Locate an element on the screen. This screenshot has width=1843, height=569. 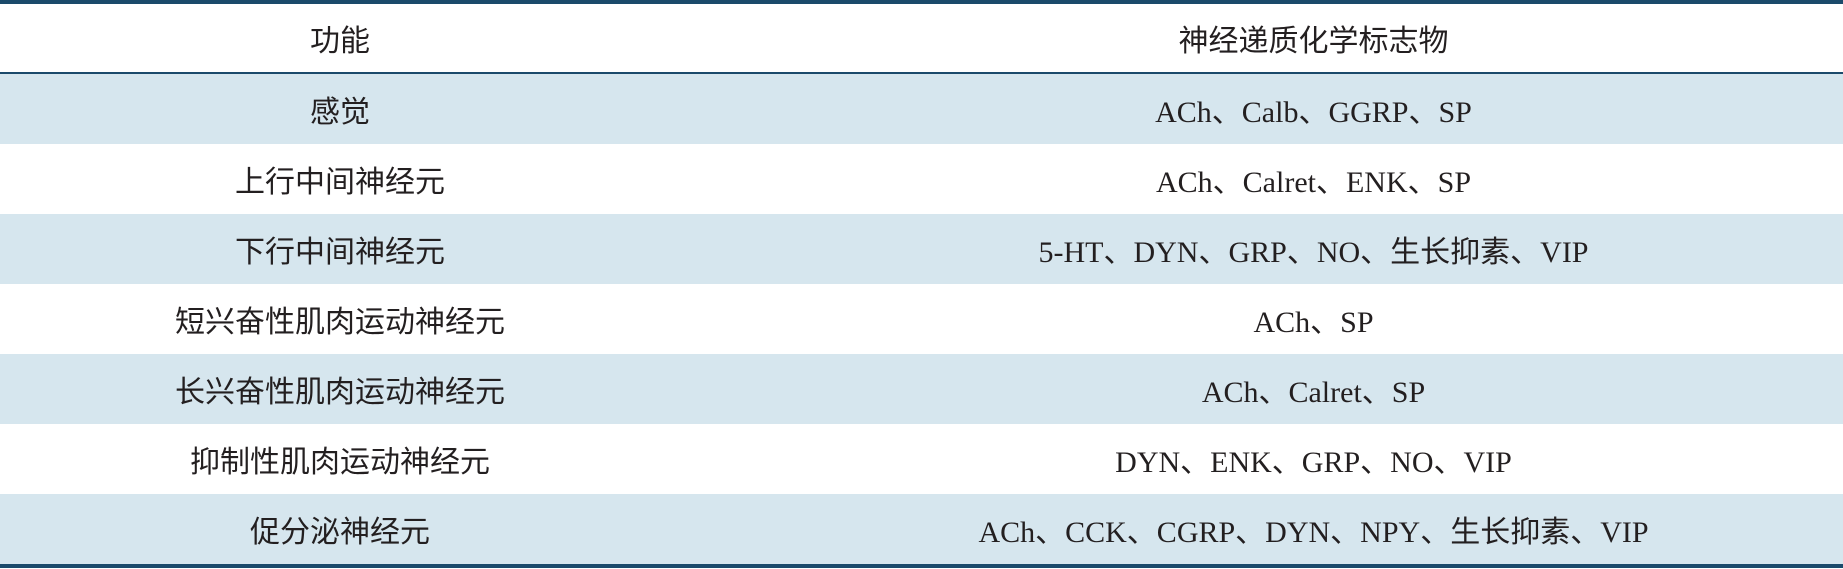
markers-cell: ACh、Calret、SP is located at coordinates (1261, 389).